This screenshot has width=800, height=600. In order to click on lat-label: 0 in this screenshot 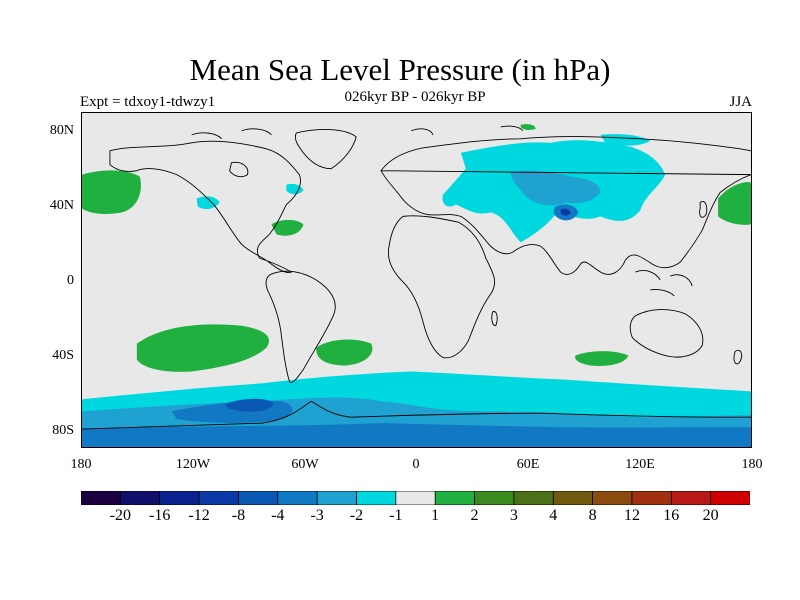, I will do `click(70, 280)`.